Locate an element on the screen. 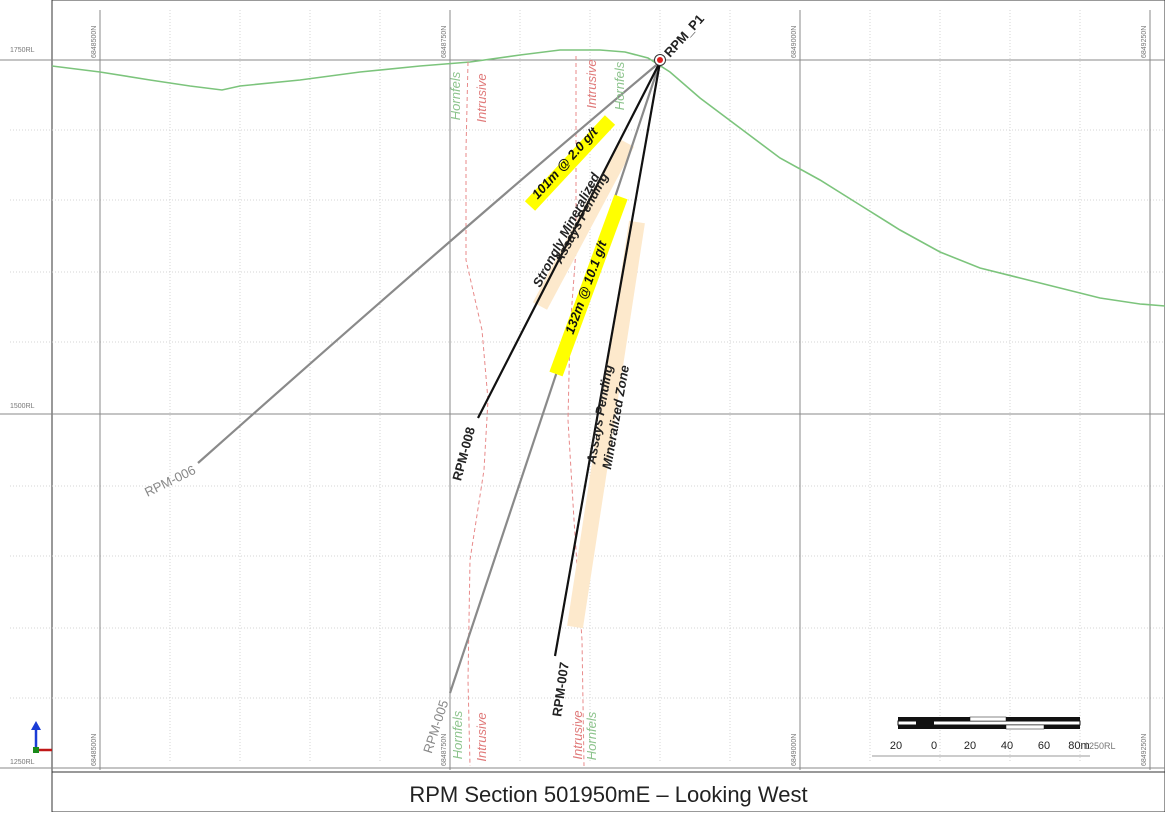  collar-marker-center is located at coordinates (660, 60).